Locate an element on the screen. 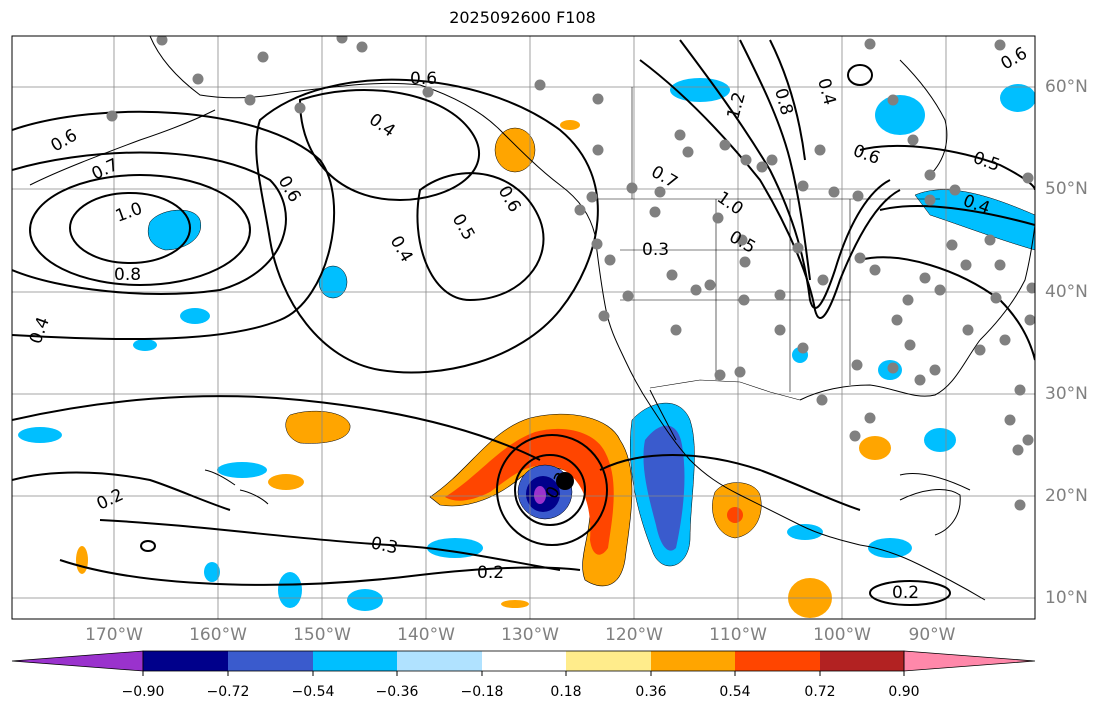 The image size is (1105, 712). contour-0-2-caribbean is located at coordinates (910, 593).